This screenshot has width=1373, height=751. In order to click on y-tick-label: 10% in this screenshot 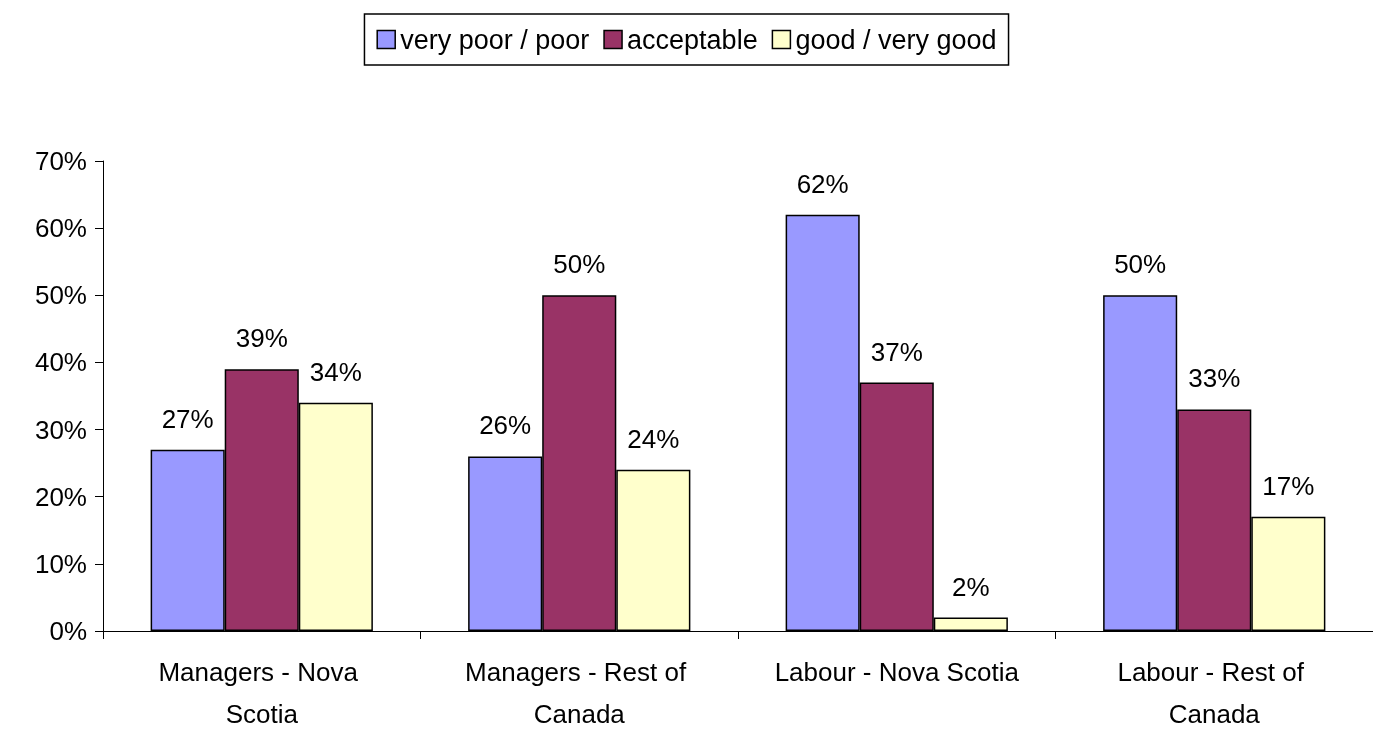, I will do `click(60, 563)`.